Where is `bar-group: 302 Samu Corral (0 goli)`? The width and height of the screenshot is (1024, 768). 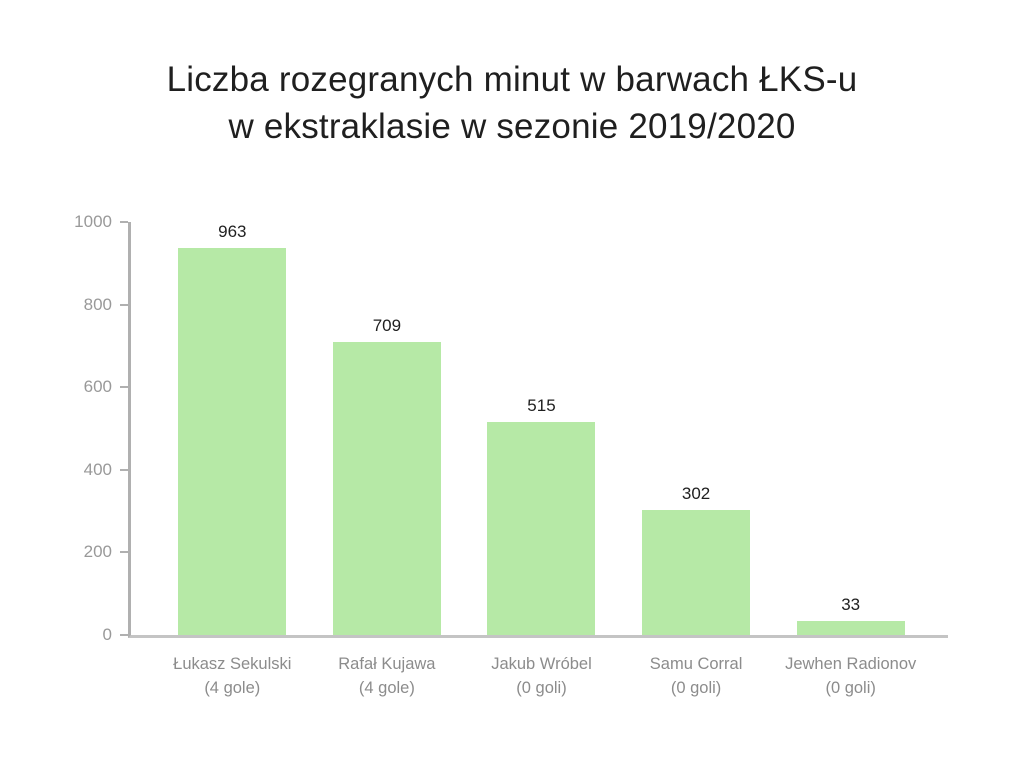
bar-group: 302 Samu Corral (0 goli) is located at coordinates (696, 459).